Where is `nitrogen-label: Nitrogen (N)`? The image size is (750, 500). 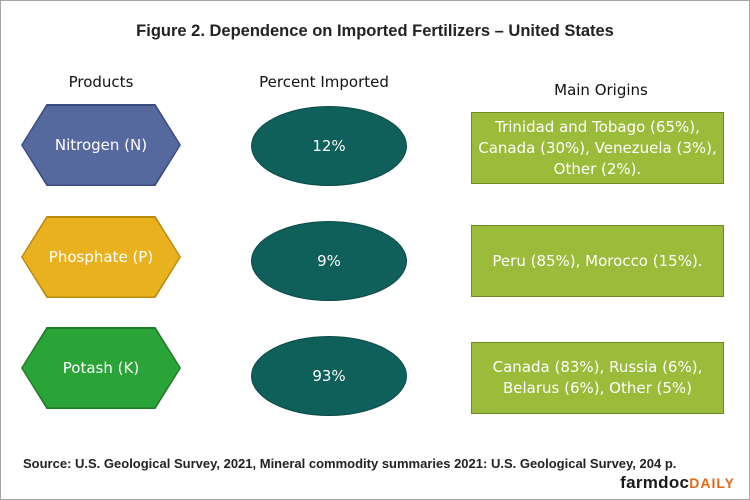
nitrogen-label: Nitrogen (N) is located at coordinates (101, 145).